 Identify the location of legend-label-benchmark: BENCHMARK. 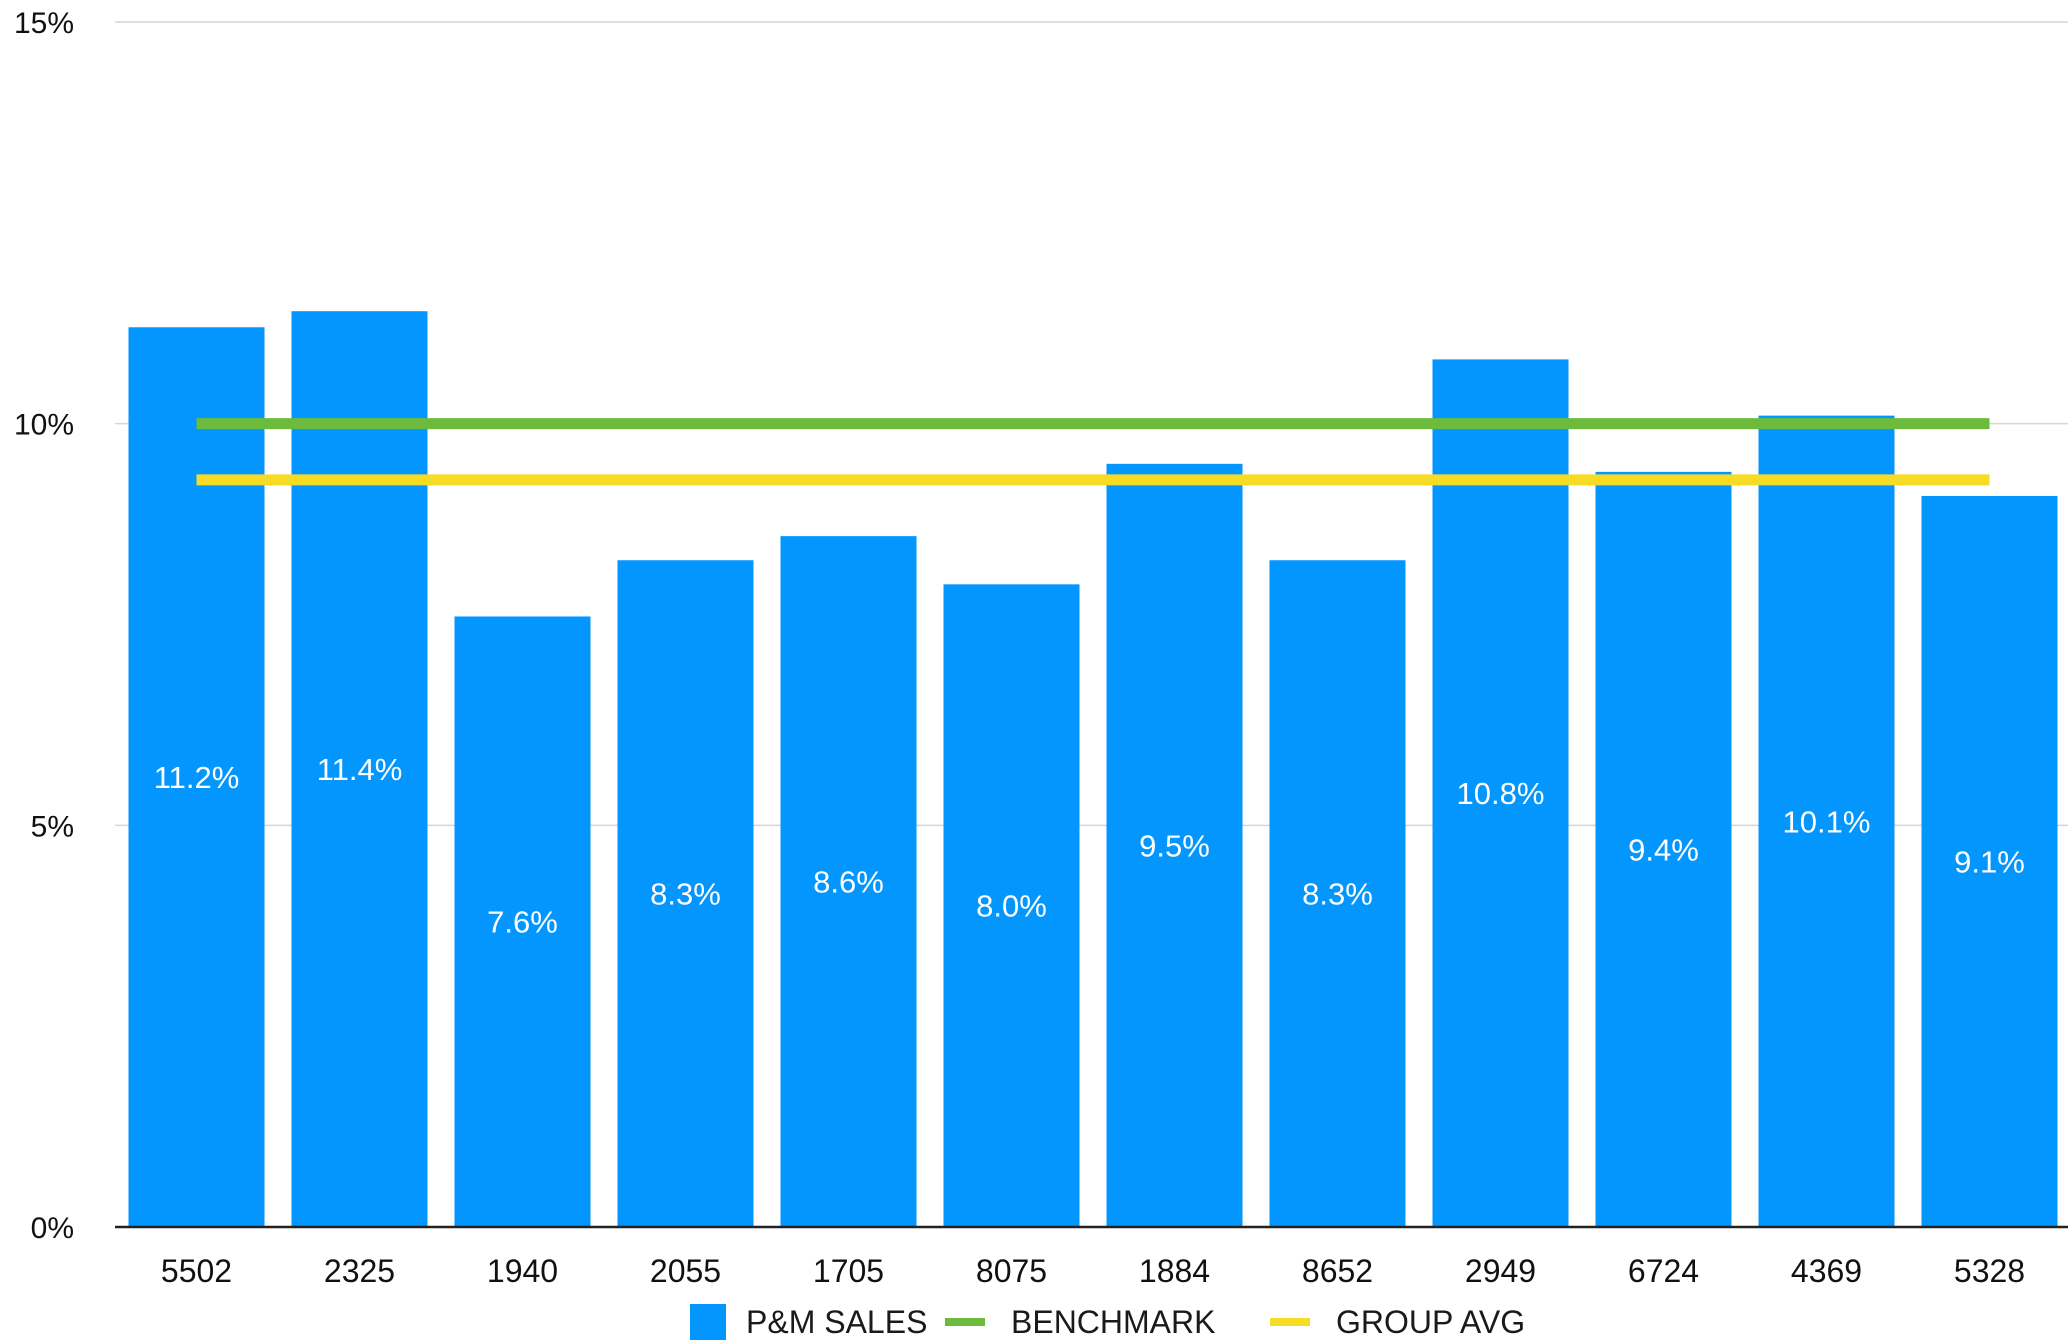
(1113, 1322).